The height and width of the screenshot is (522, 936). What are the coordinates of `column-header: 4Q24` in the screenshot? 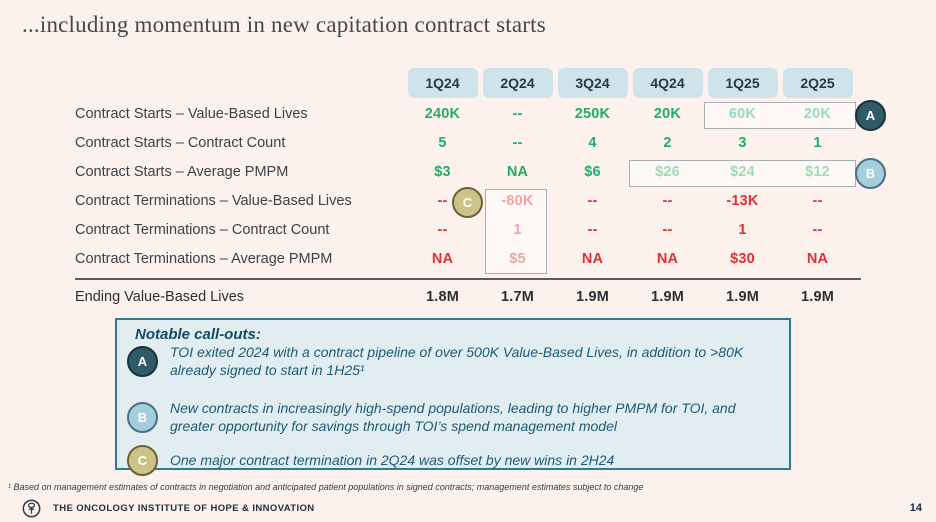 It's located at (667, 83).